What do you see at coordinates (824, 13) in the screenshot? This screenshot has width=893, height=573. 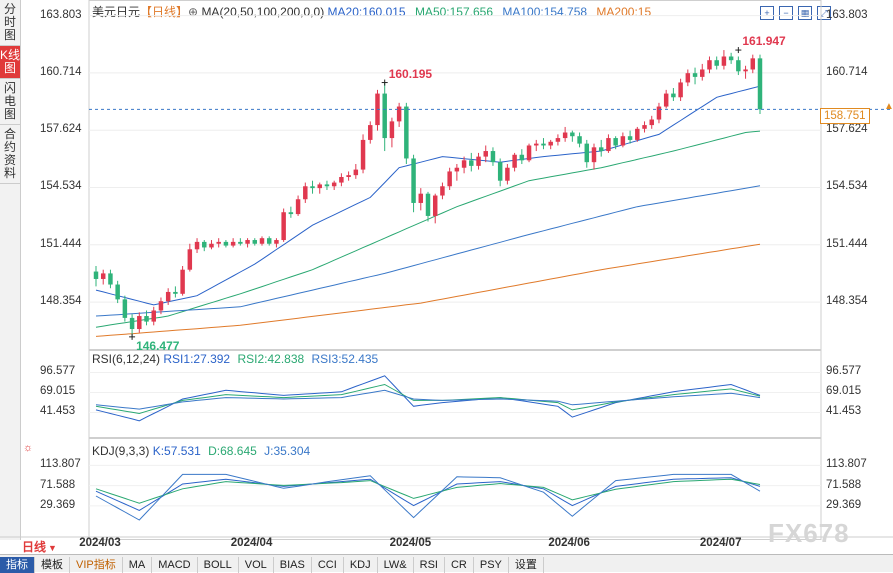 I see `fullscreen-icon: ⤢` at bounding box center [824, 13].